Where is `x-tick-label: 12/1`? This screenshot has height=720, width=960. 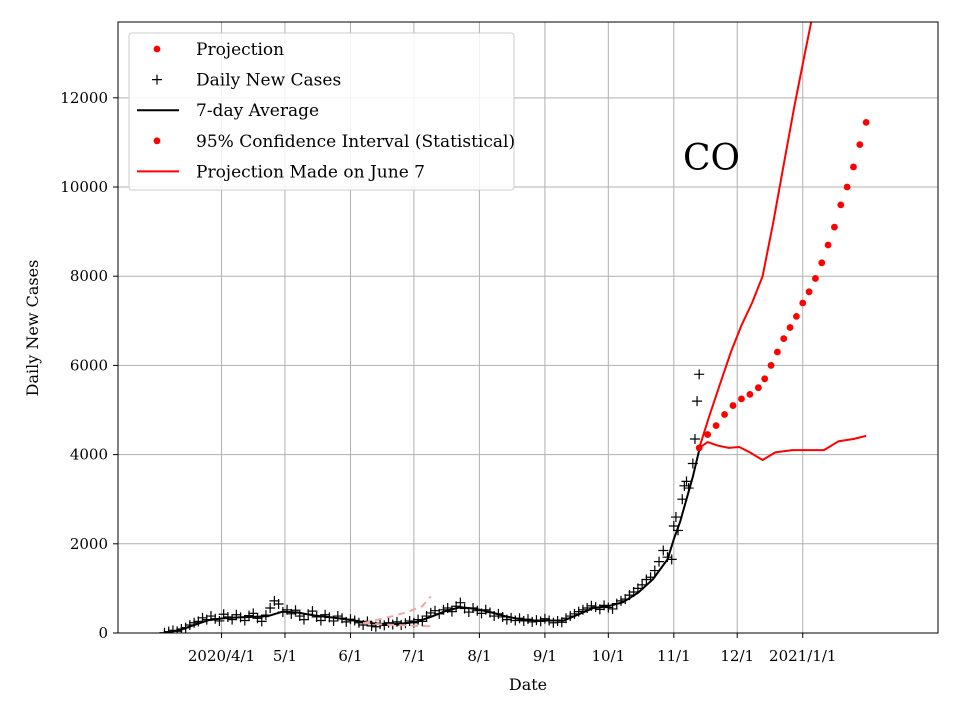 x-tick-label: 12/1 is located at coordinates (737, 656).